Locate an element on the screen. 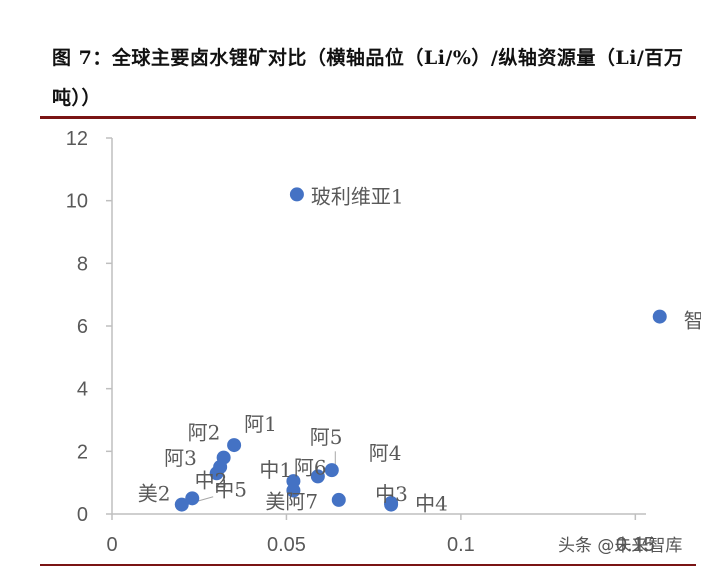 The image size is (701, 567). x-tick-label: 0.1 is located at coordinates (461, 545).